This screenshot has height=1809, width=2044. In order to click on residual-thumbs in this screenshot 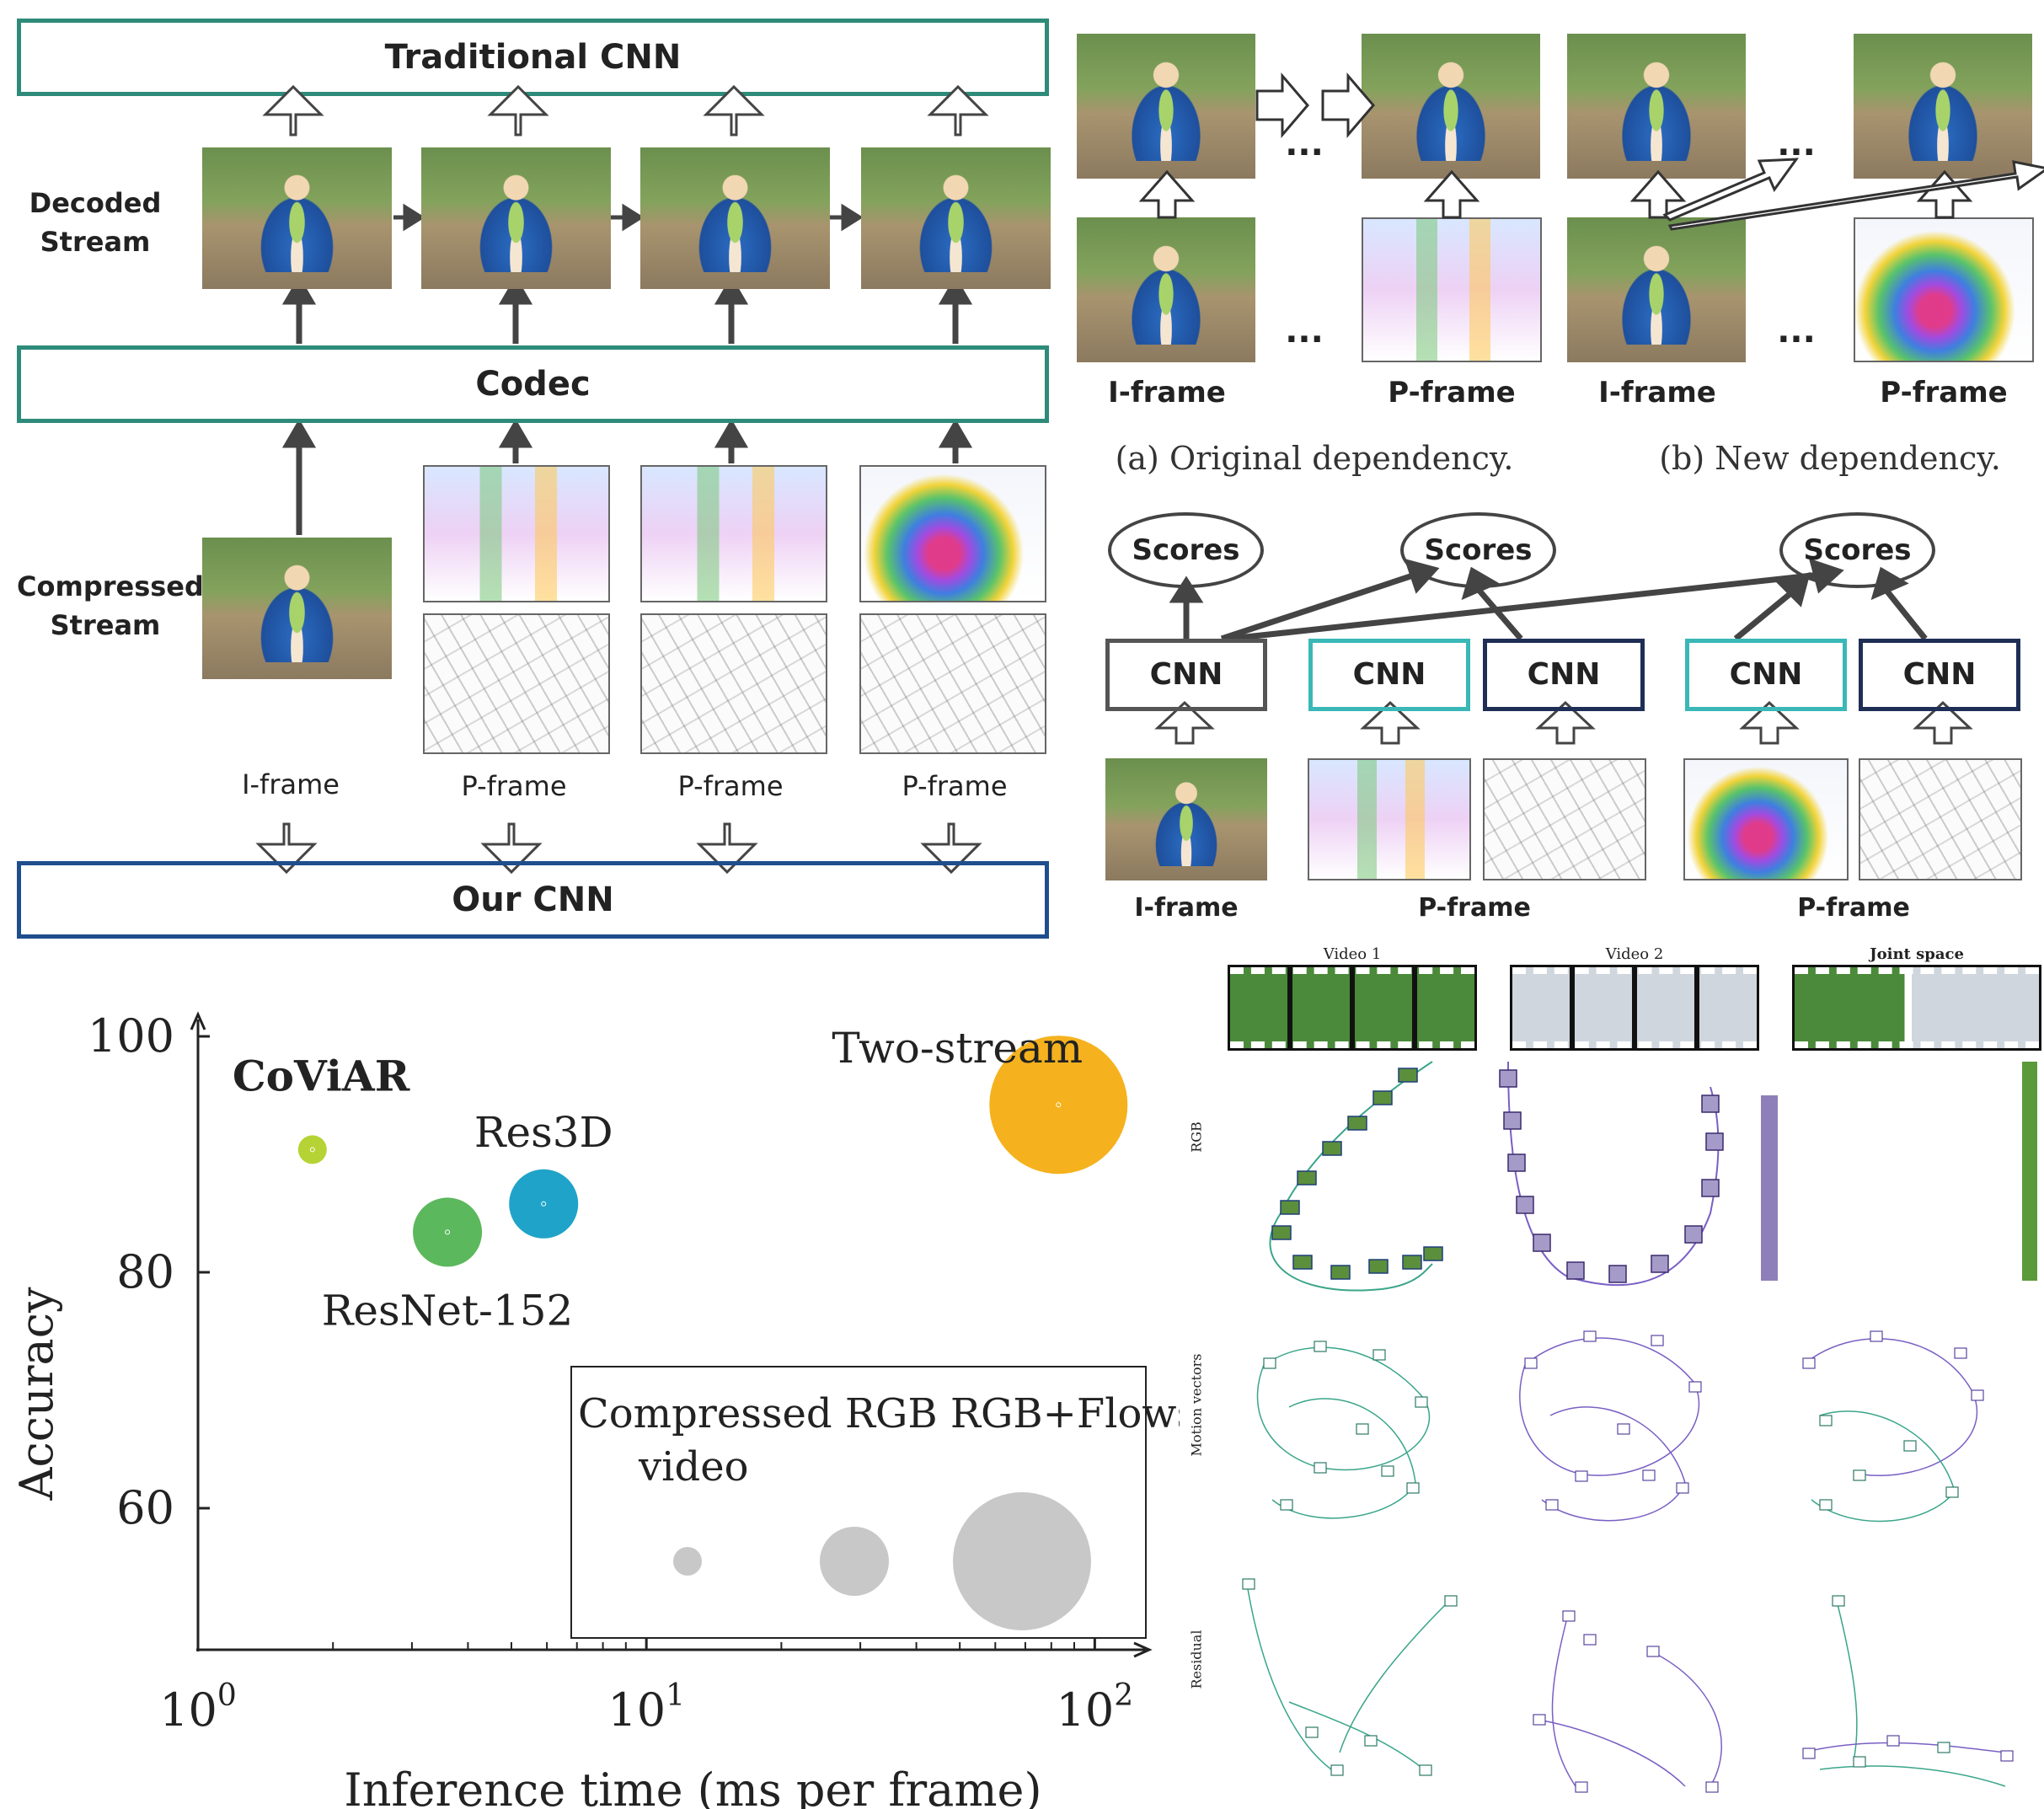, I will do `click(1628, 1685)`.